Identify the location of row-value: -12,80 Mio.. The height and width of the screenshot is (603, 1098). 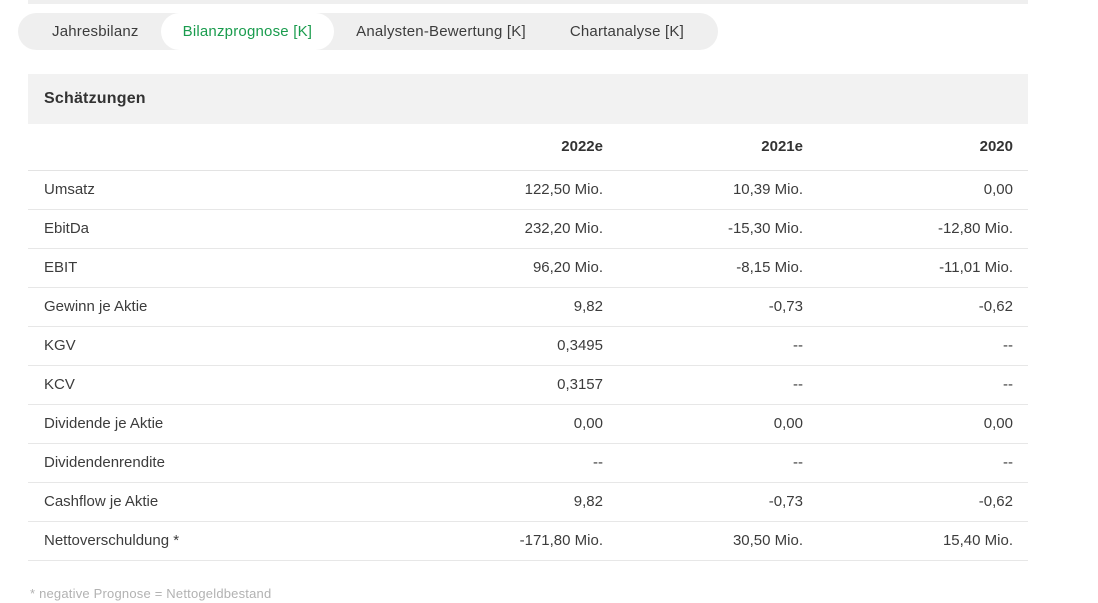
(915, 229).